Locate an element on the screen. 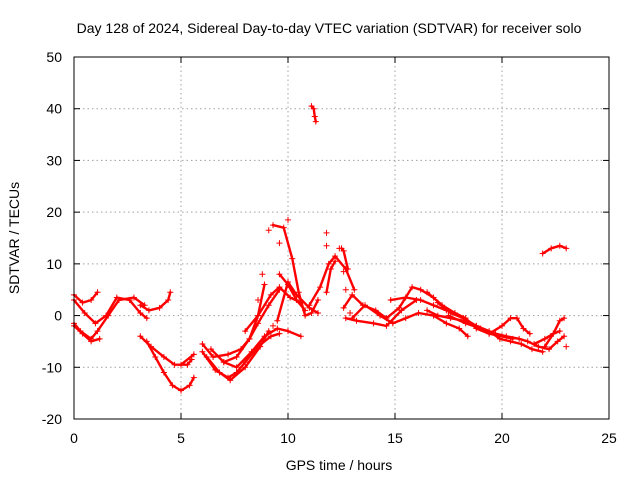 The image size is (640, 480). series-arc-r is located at coordinates (332, 280).